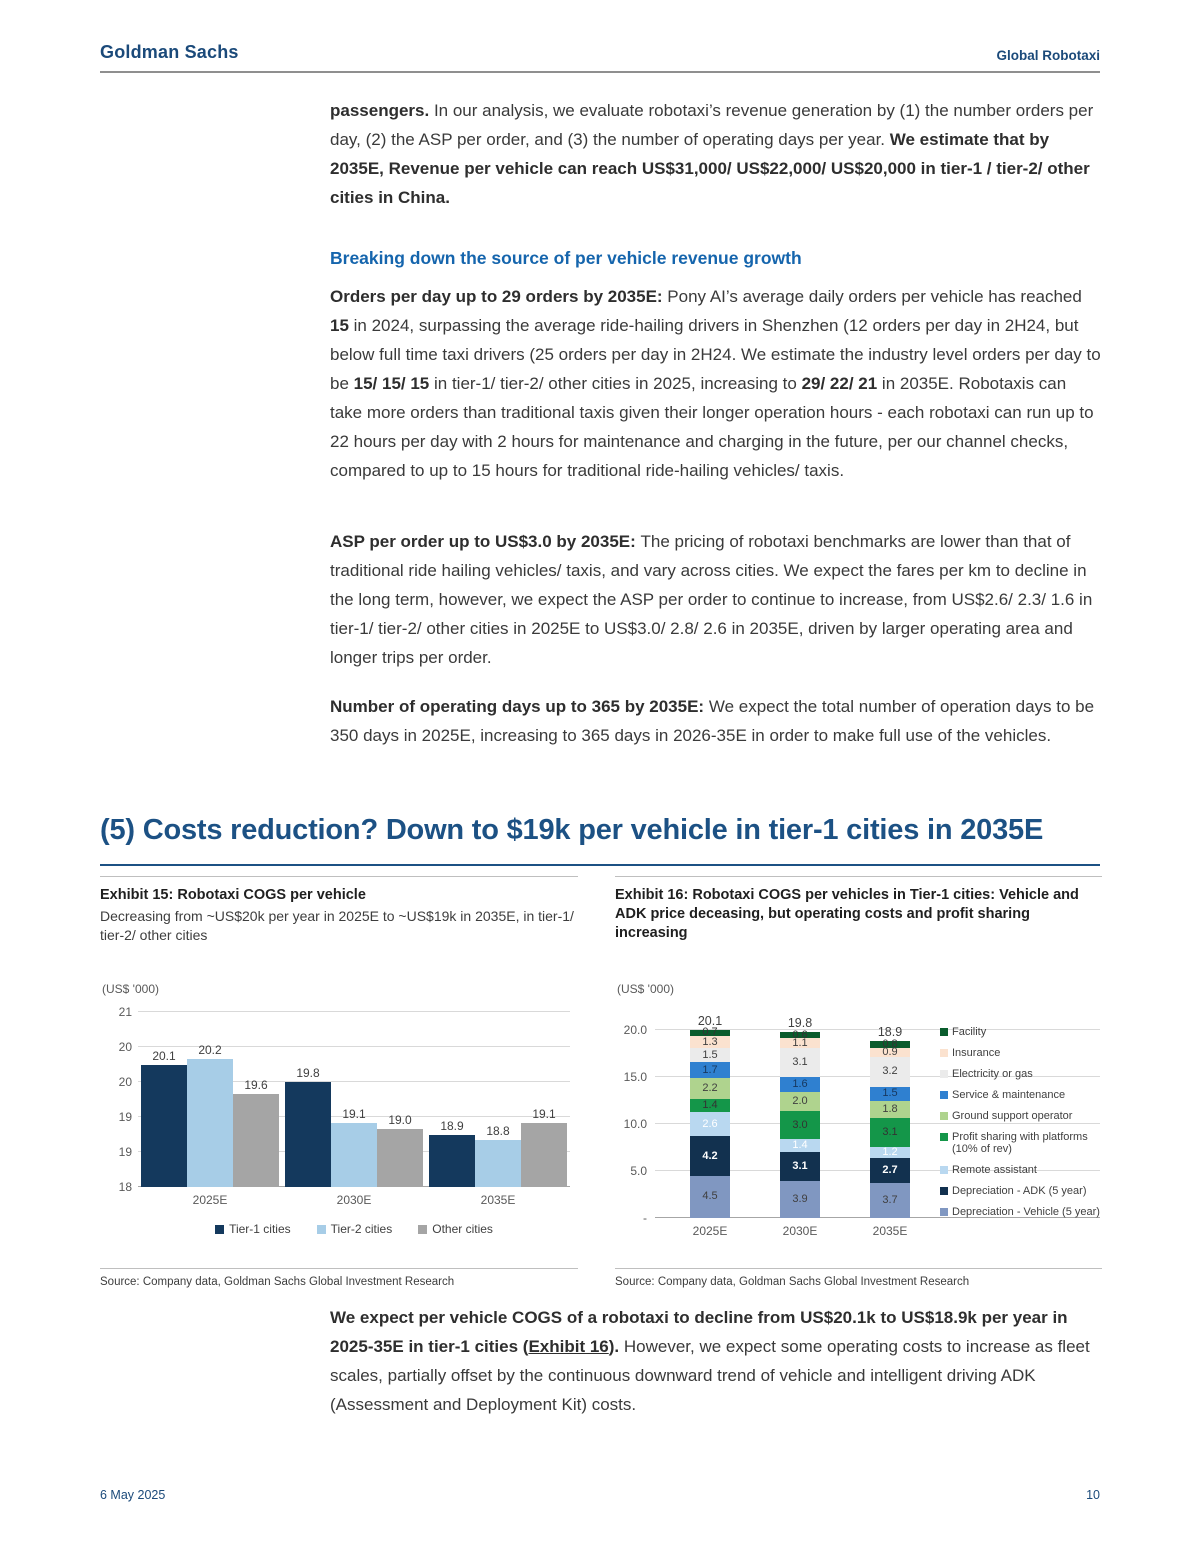 Image resolution: width=1200 pixels, height=1555 pixels. Describe the element at coordinates (125, 1047) in the screenshot. I see `y-tick-label: 20` at that location.